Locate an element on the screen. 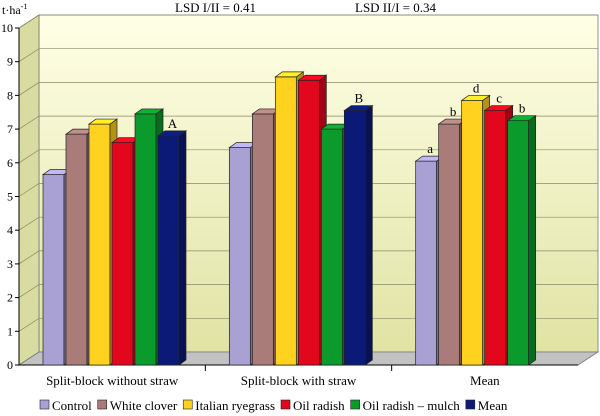 The width and height of the screenshot is (600, 416). legend-label: Oil radish – mulch is located at coordinates (412, 405).